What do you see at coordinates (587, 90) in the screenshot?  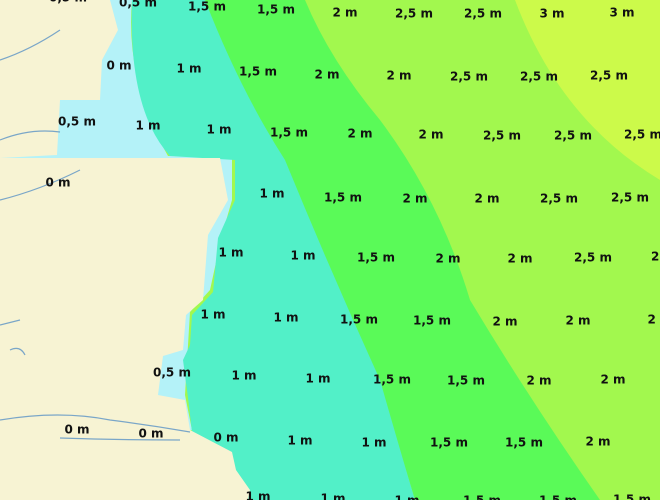 I see `sea-yellow` at bounding box center [587, 90].